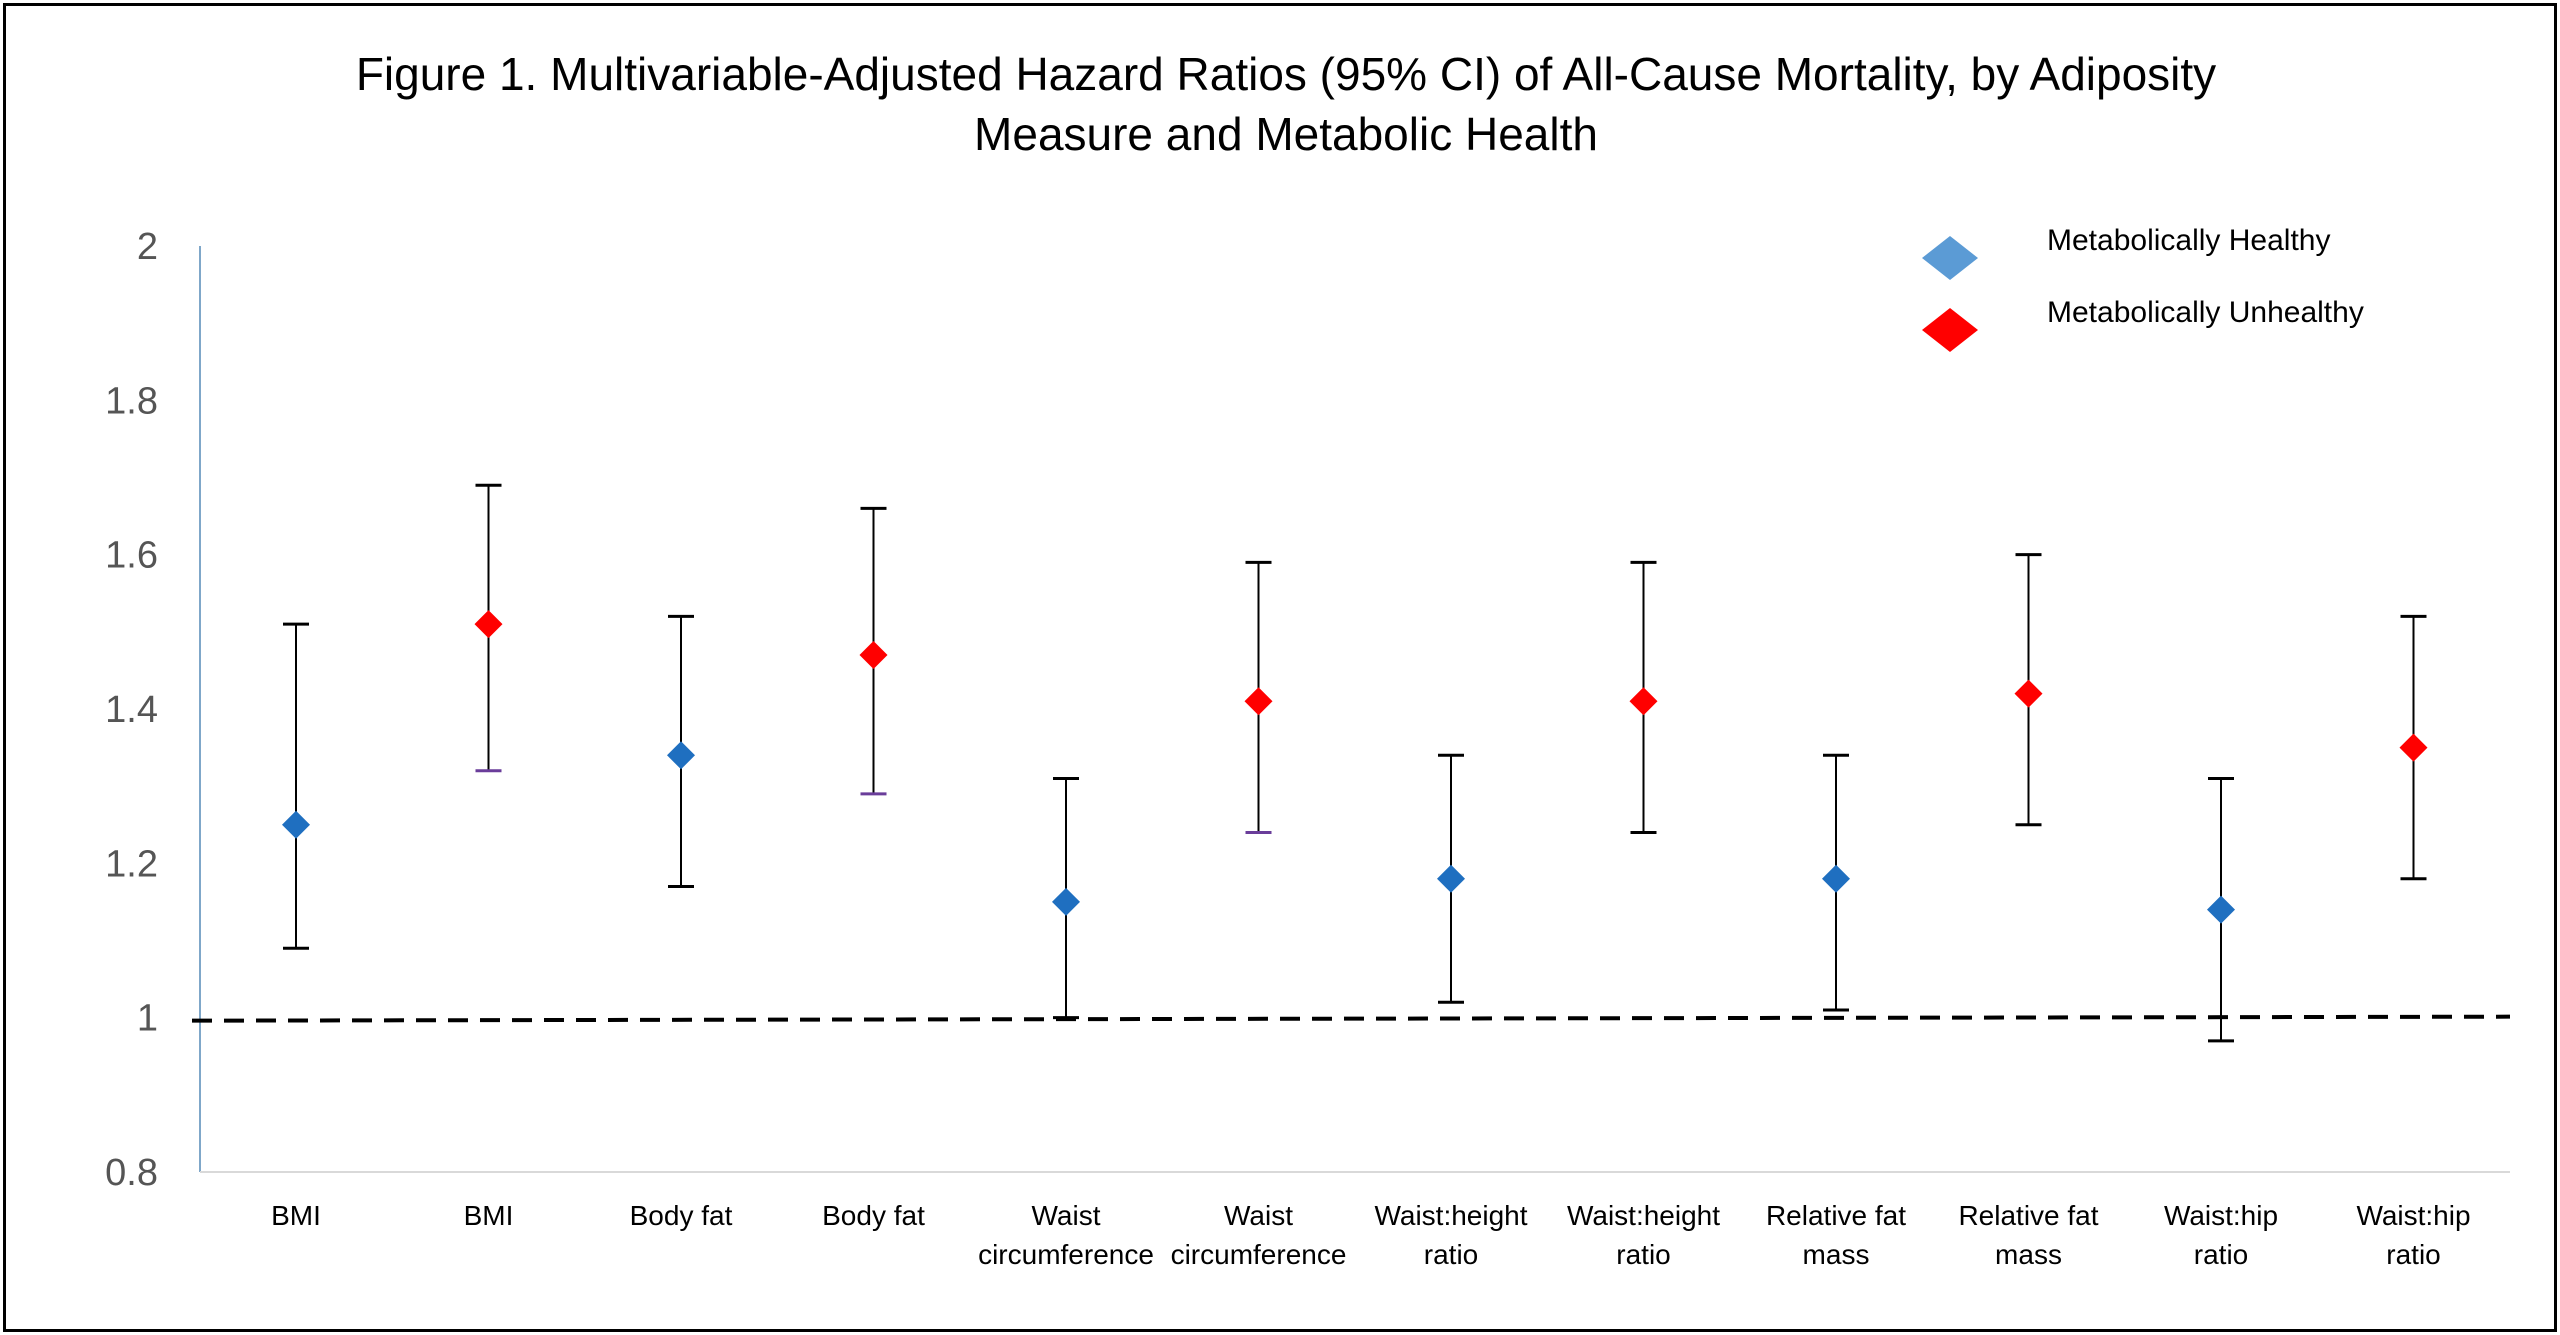  Describe the element at coordinates (147, 1019) in the screenshot. I see `y-tick-label: 1` at that location.